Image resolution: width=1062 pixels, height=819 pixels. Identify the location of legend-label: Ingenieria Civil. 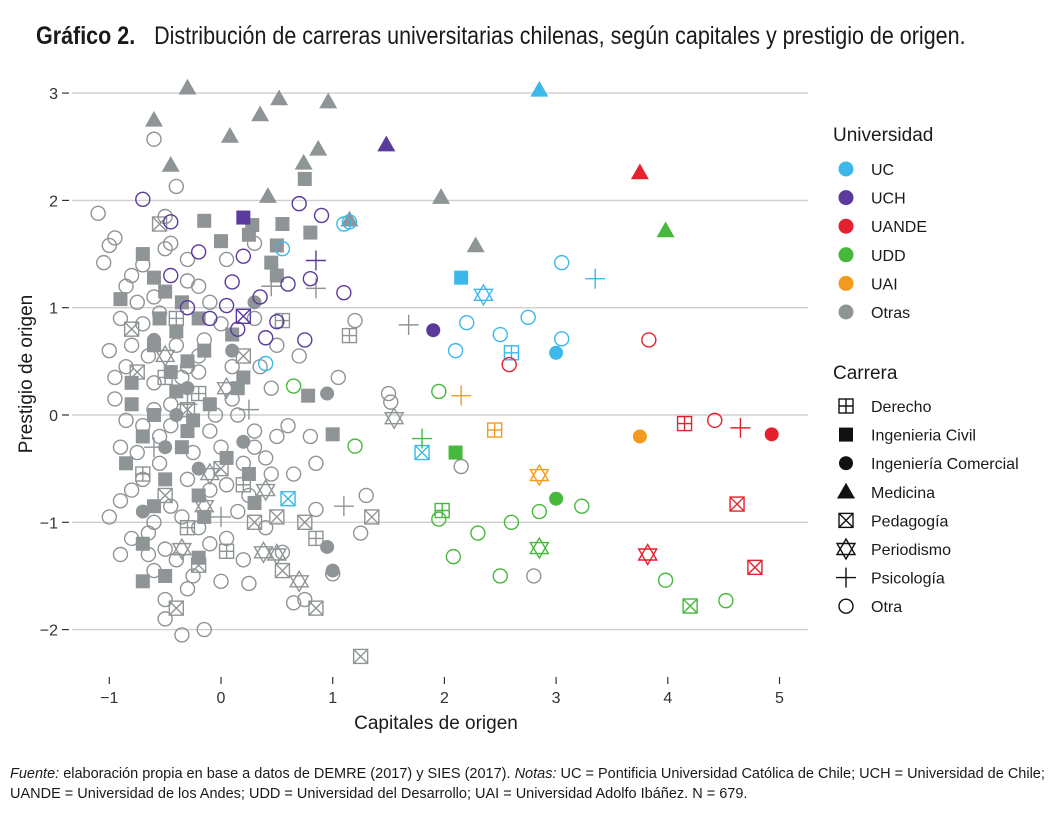
(923, 436).